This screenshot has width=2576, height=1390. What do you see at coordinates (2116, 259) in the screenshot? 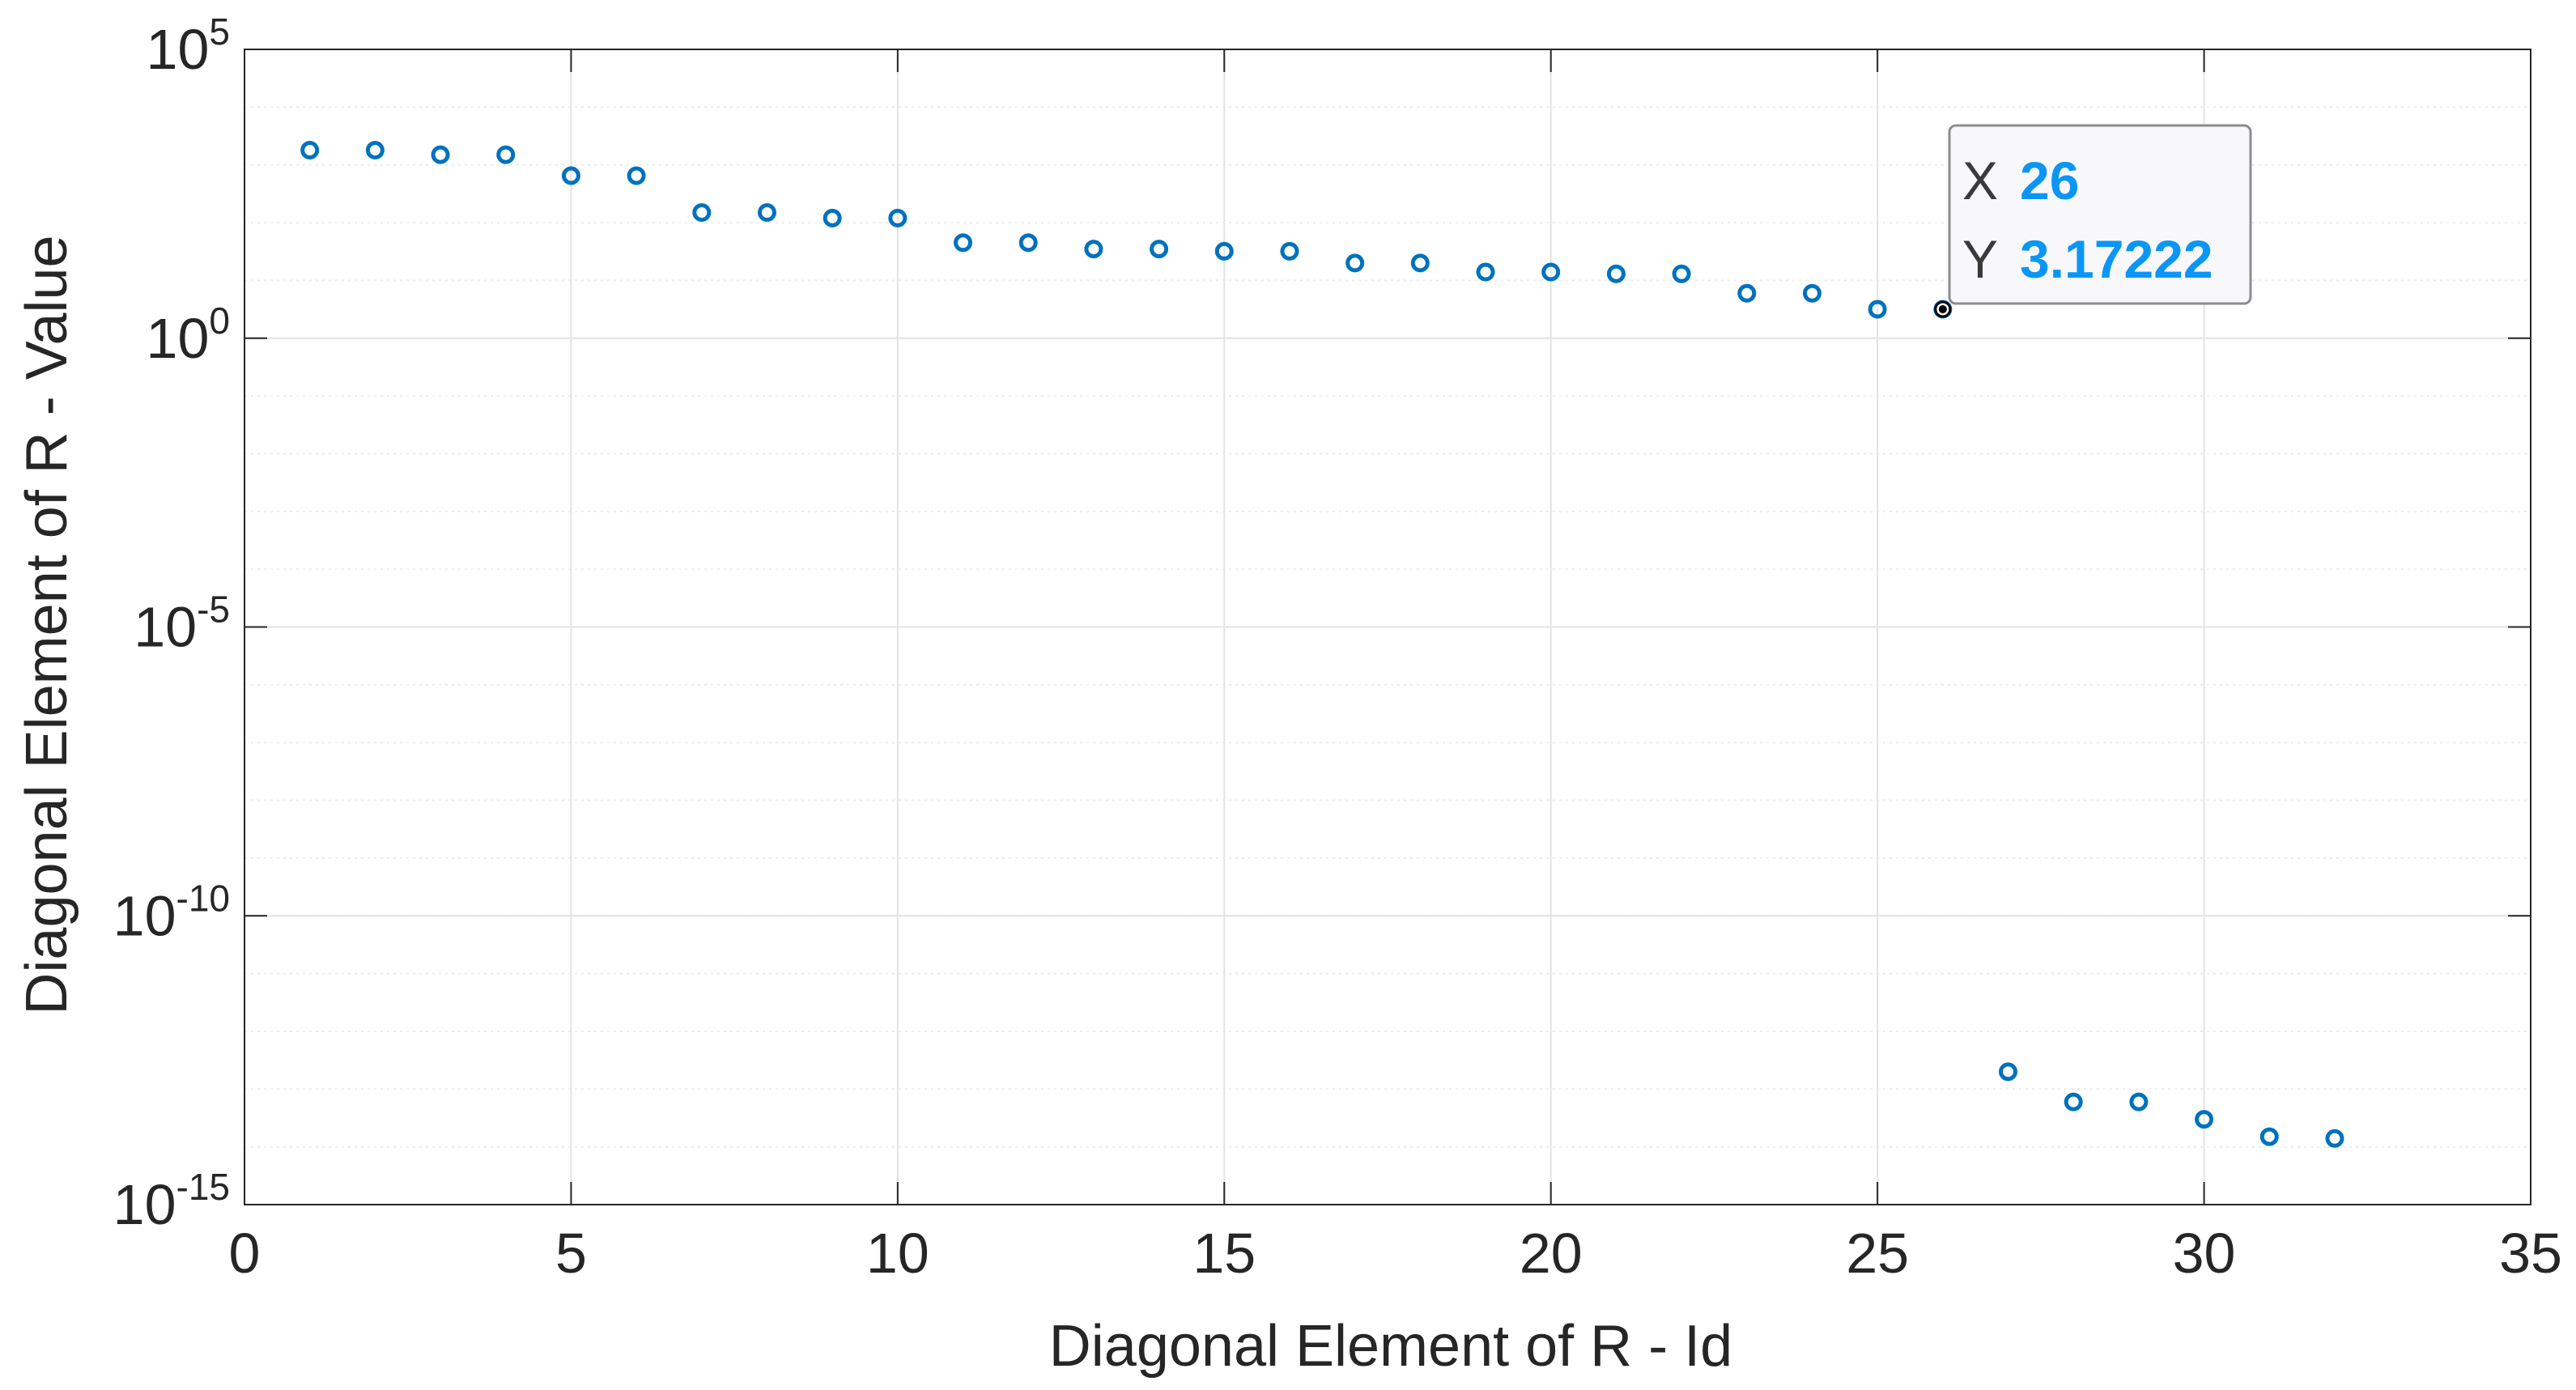
I see `datatip-y-value: 3.17222` at bounding box center [2116, 259].